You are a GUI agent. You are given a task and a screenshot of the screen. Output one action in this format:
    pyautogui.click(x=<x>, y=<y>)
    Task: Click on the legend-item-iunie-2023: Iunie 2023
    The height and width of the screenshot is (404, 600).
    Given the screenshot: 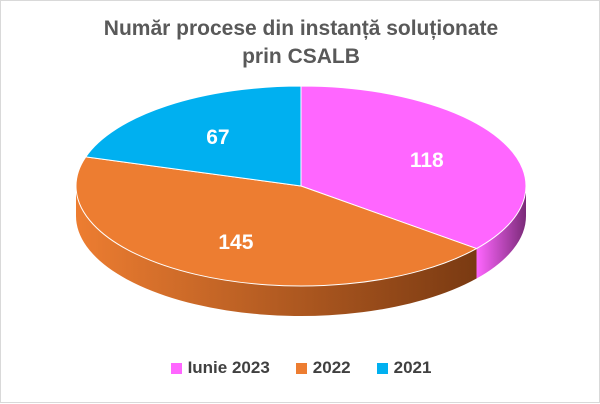 What is the action you would take?
    pyautogui.click(x=220, y=368)
    